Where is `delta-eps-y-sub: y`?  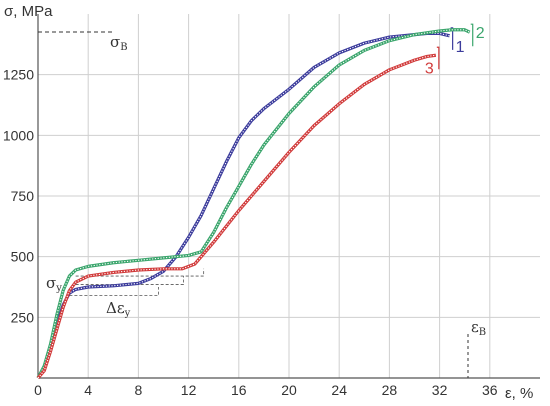
delta-eps-y-sub: y is located at coordinates (127, 313).